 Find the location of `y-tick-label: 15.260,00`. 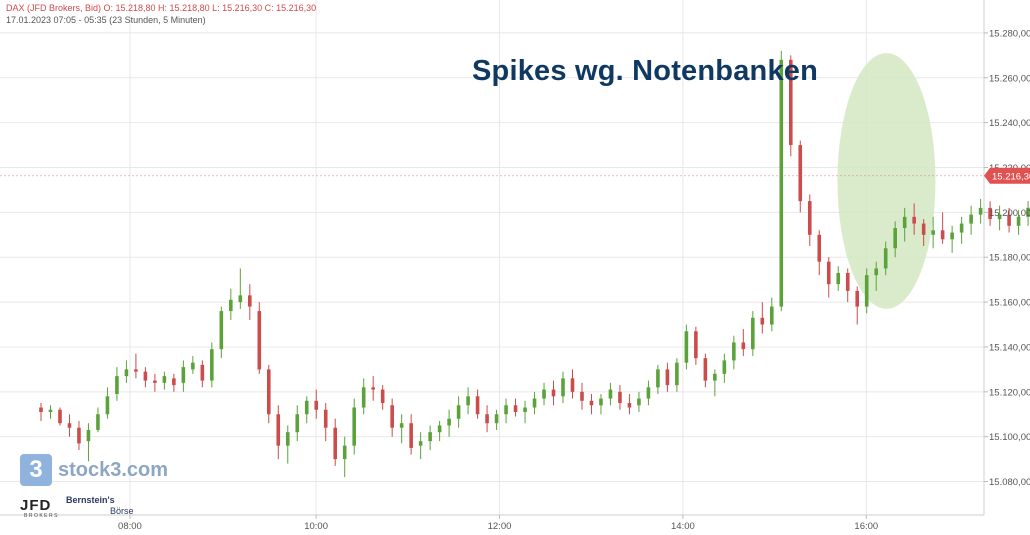

y-tick-label: 15.260,00 is located at coordinates (1009, 78).